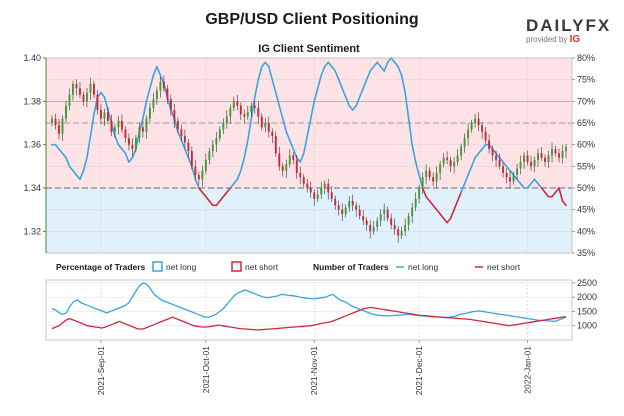 This screenshot has width=624, height=416. What do you see at coordinates (586, 80) in the screenshot?
I see `right-tick-label: 75%` at bounding box center [586, 80].